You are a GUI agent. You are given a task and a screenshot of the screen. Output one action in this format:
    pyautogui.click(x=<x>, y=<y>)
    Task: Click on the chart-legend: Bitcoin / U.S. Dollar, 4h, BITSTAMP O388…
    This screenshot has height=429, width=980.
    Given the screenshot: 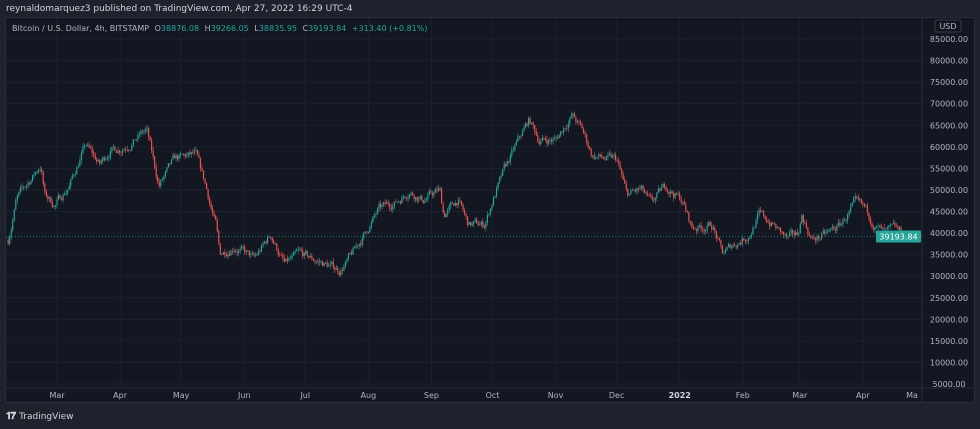 What is the action you would take?
    pyautogui.click(x=221, y=28)
    